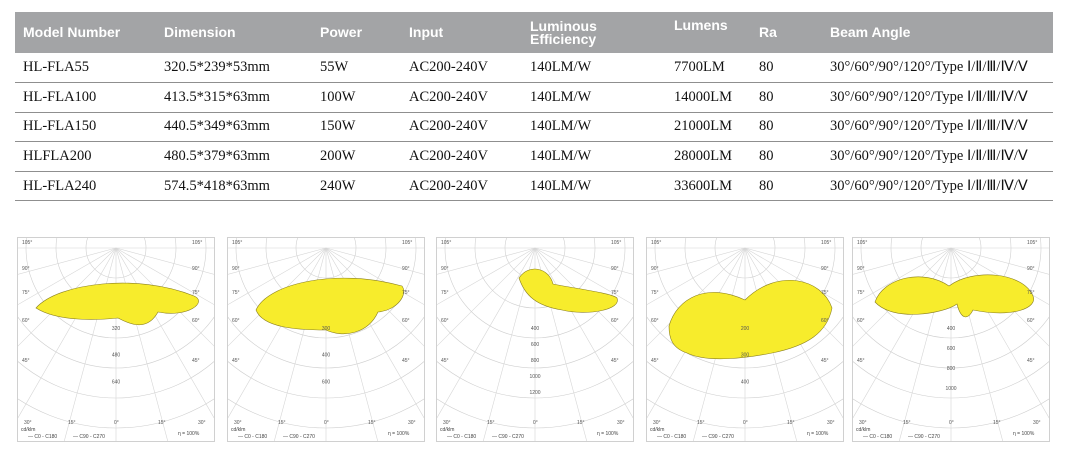 This screenshot has width=1077, height=463. Describe the element at coordinates (116, 382) in the screenshot. I see `radial-value-label: 640` at that location.